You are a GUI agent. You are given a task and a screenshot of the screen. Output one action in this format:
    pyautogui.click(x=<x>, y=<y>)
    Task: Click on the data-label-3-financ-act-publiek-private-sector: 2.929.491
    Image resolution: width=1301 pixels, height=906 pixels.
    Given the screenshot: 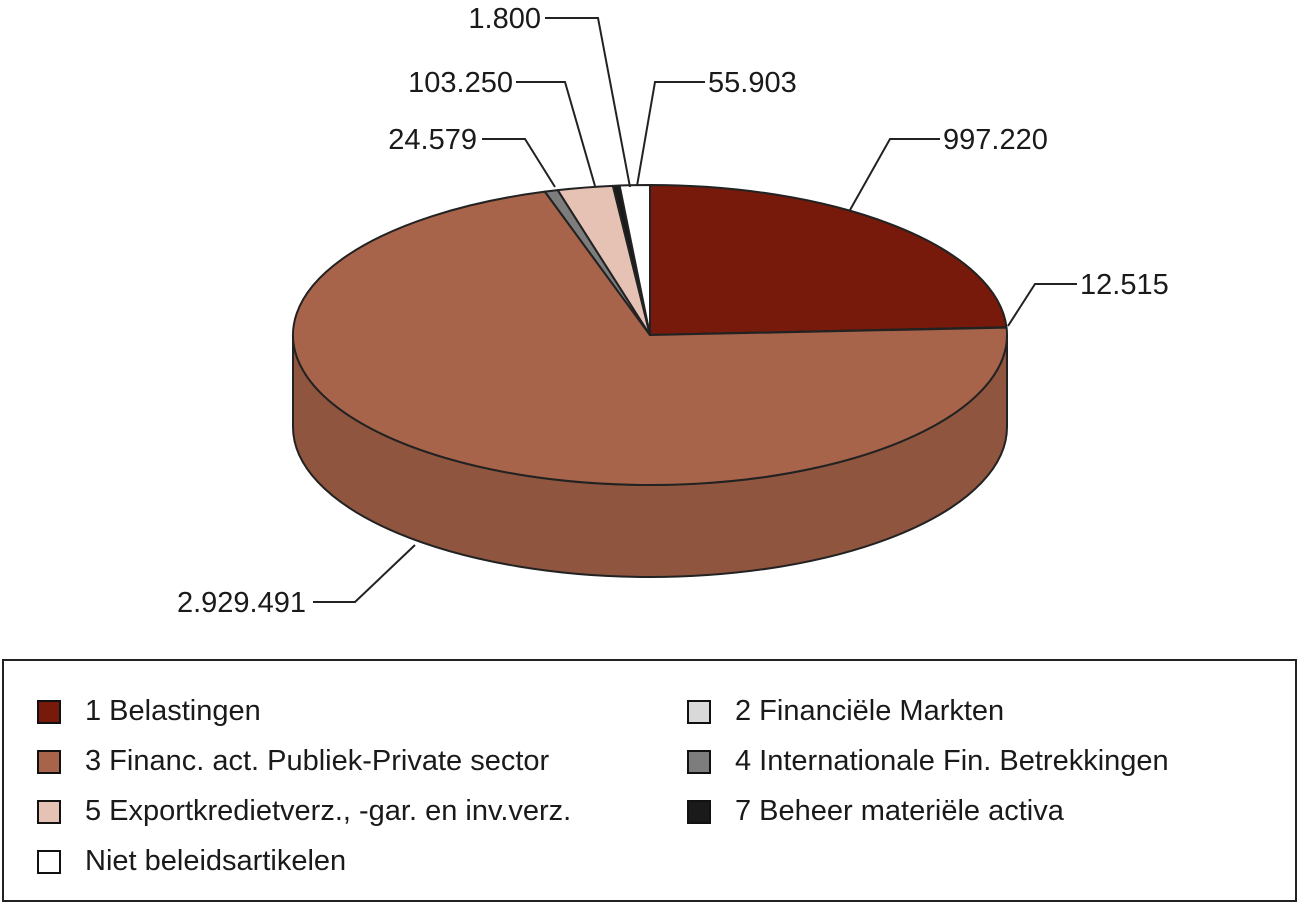 What is the action you would take?
    pyautogui.click(x=241, y=603)
    